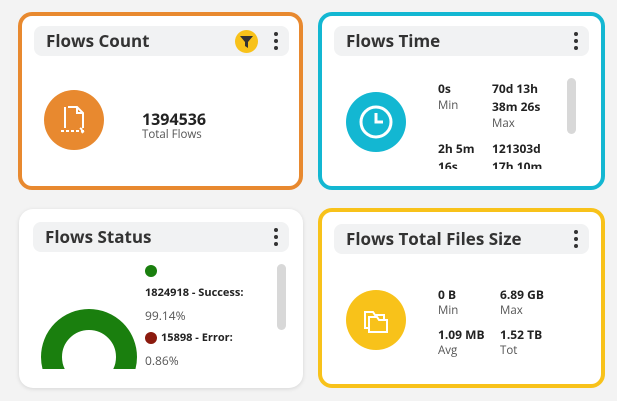  I want to click on donut-chart, so click(89, 339).